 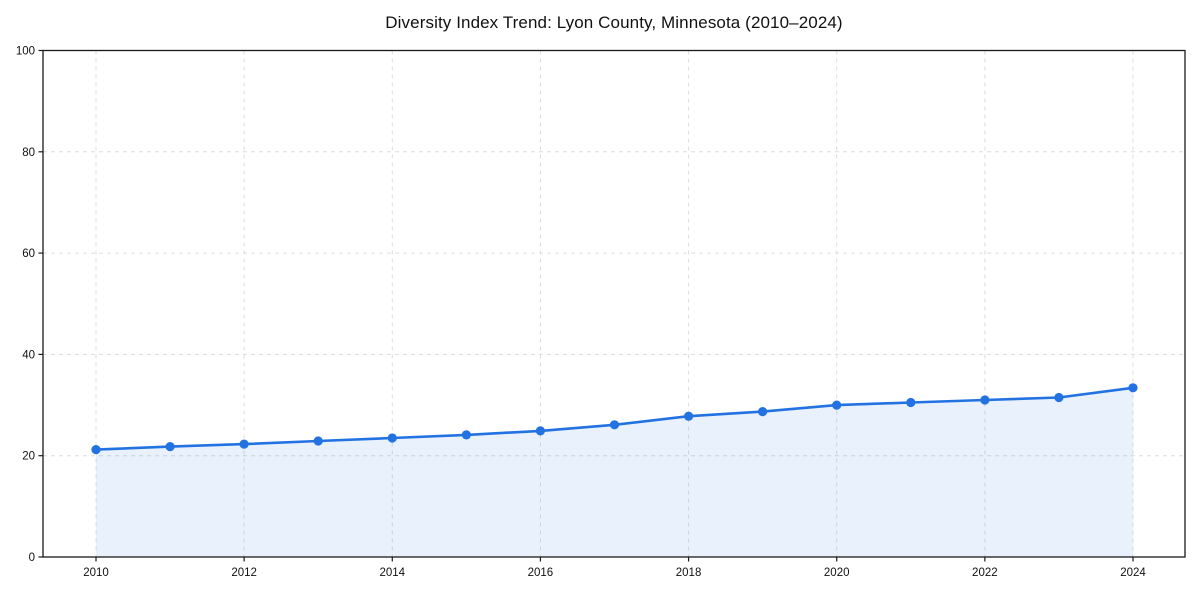 What do you see at coordinates (32, 558) in the screenshot?
I see `y-tick-label: 0` at bounding box center [32, 558].